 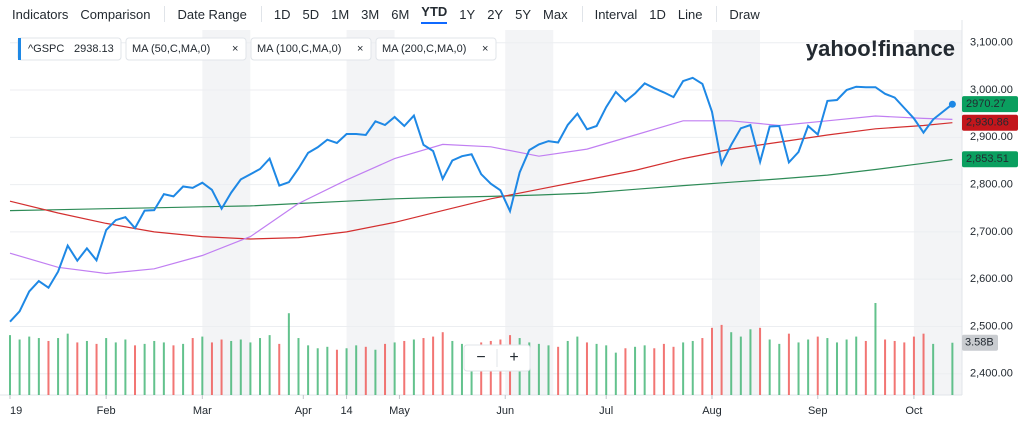 I want to click on x-tick-label: Oct, so click(x=913, y=411).